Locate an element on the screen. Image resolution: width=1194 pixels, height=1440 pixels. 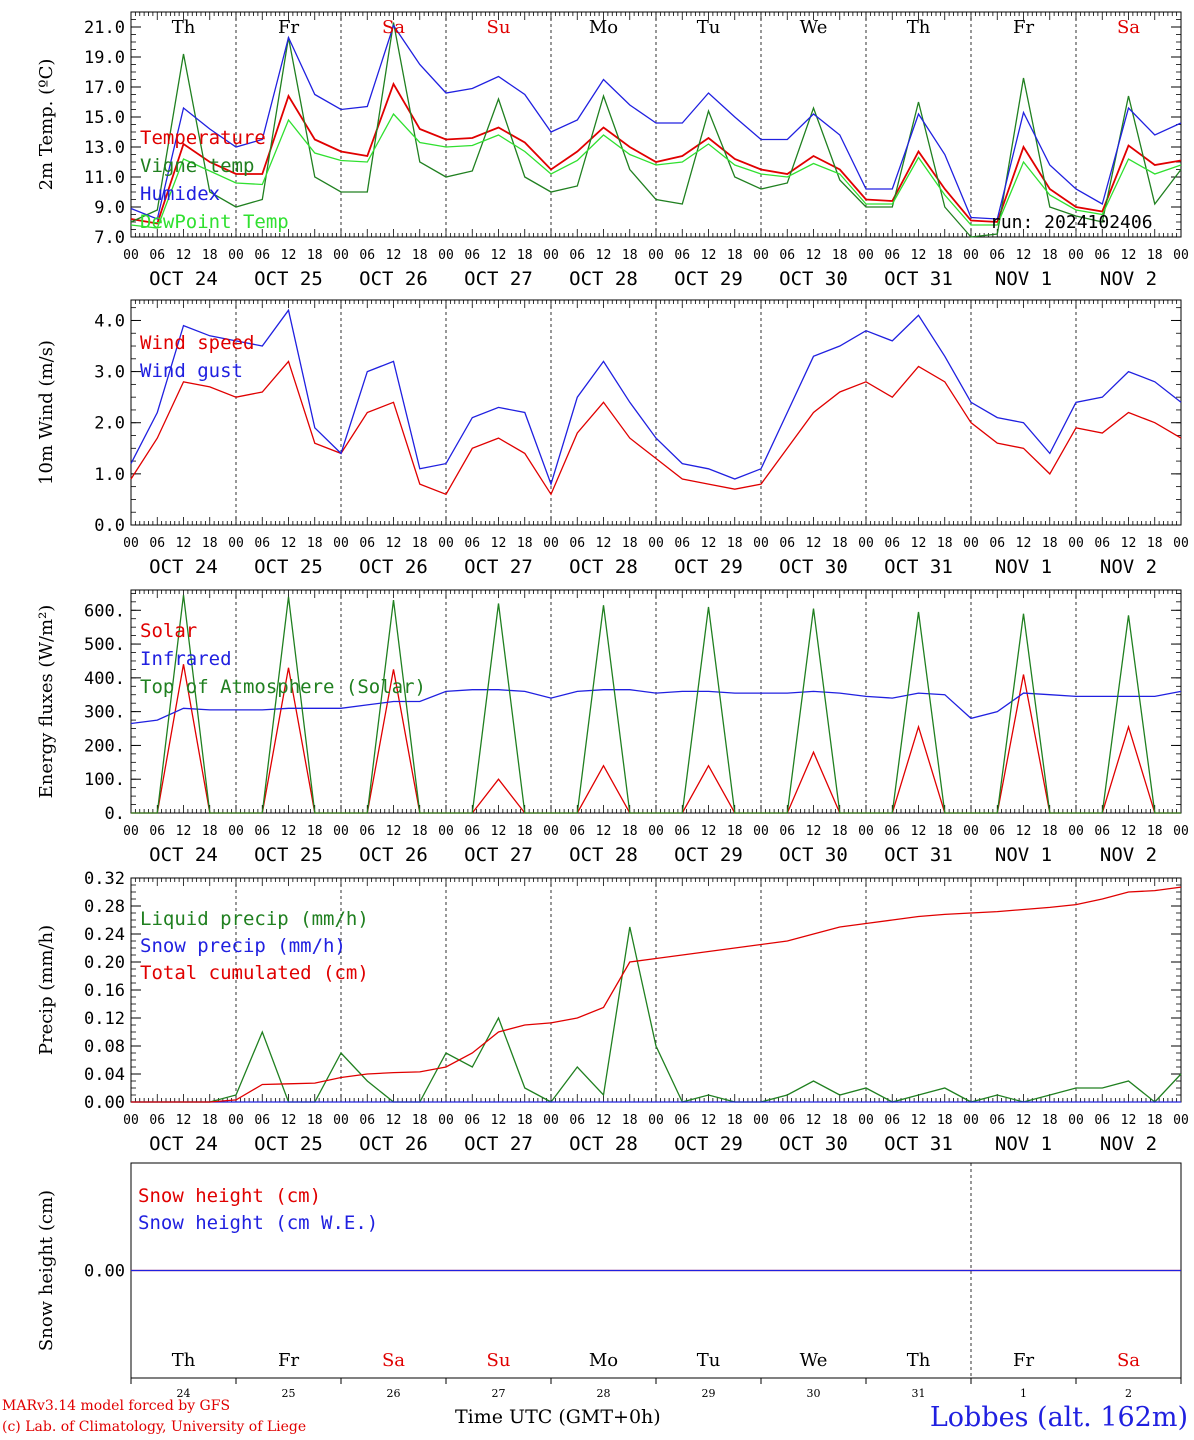
date-label: OCT 31 is located at coordinates (918, 567).